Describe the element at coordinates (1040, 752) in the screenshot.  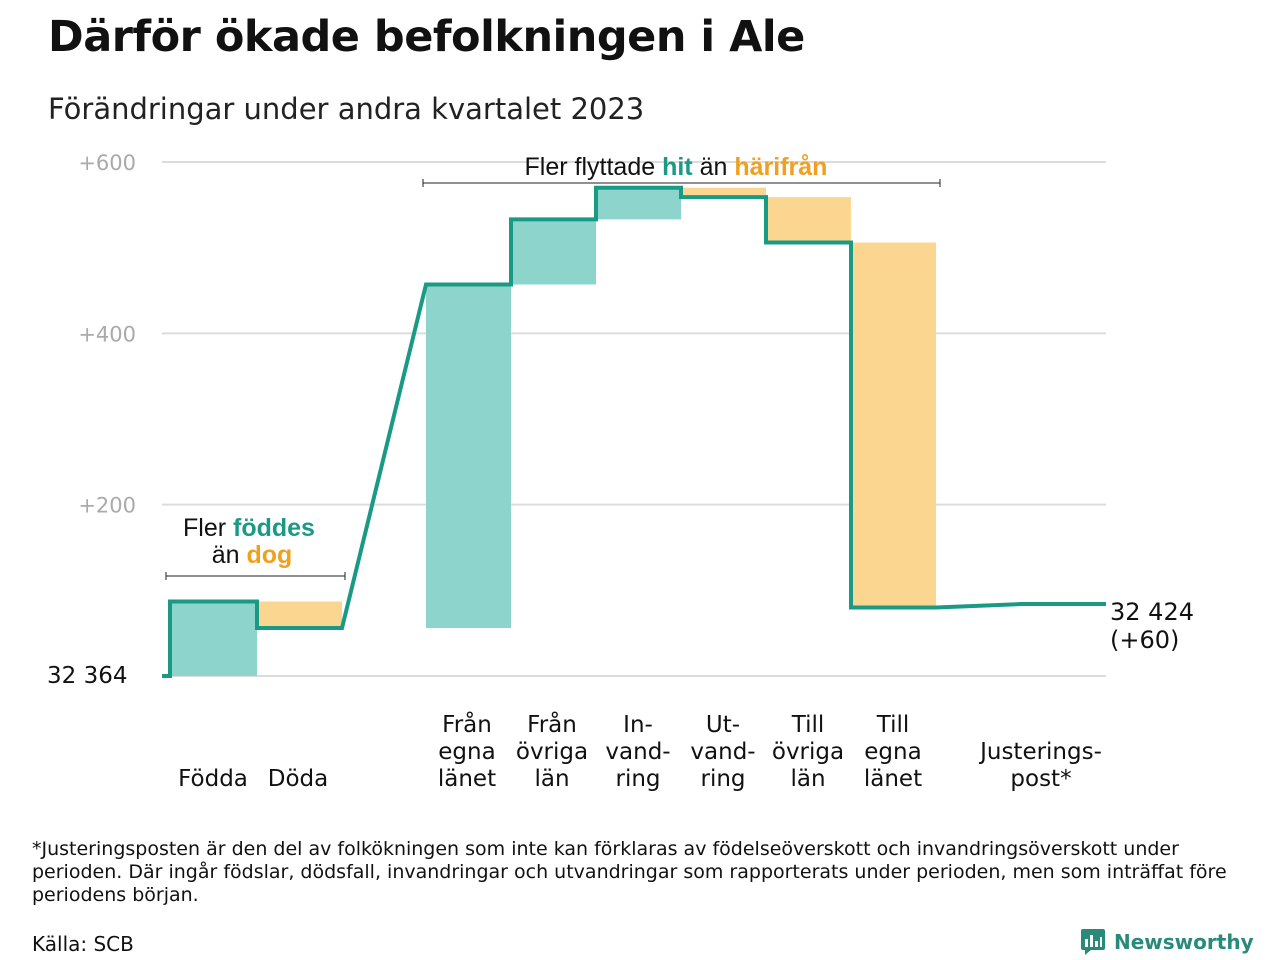
I see `category-label: Justerings-` at that location.